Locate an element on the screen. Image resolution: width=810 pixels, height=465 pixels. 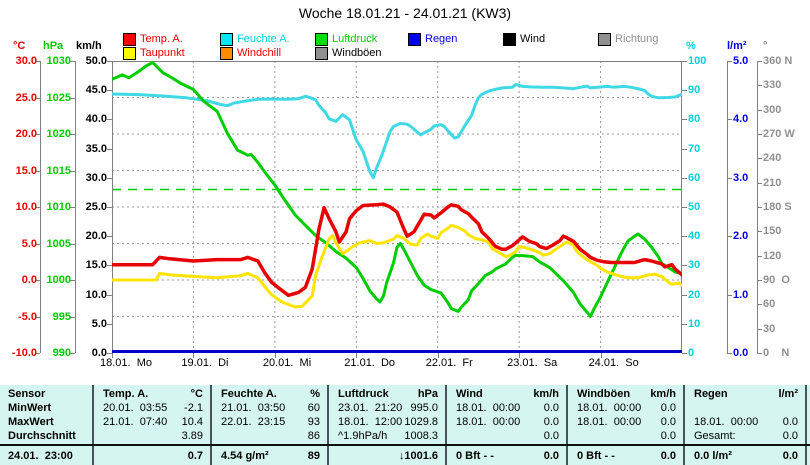
legend-label: Wind is located at coordinates (533, 39).